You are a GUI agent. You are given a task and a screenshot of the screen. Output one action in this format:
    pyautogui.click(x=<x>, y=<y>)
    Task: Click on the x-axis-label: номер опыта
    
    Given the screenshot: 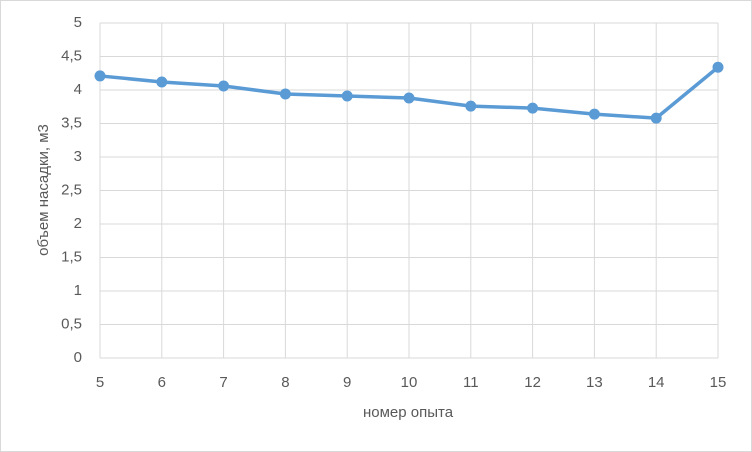 What is the action you would take?
    pyautogui.click(x=408, y=412)
    